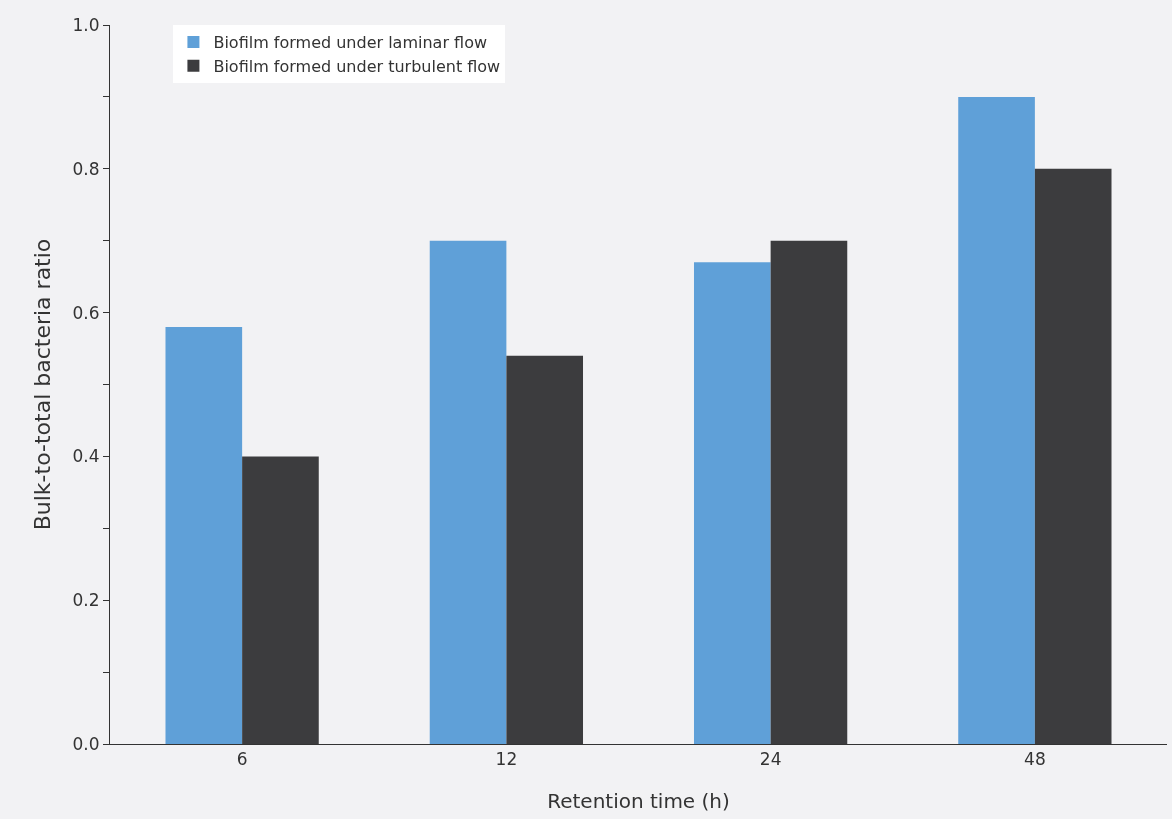 Image resolution: width=1172 pixels, height=819 pixels. Describe the element at coordinates (357, 66) in the screenshot. I see `legend-label: Biofilm formed under turbulent flow` at that location.